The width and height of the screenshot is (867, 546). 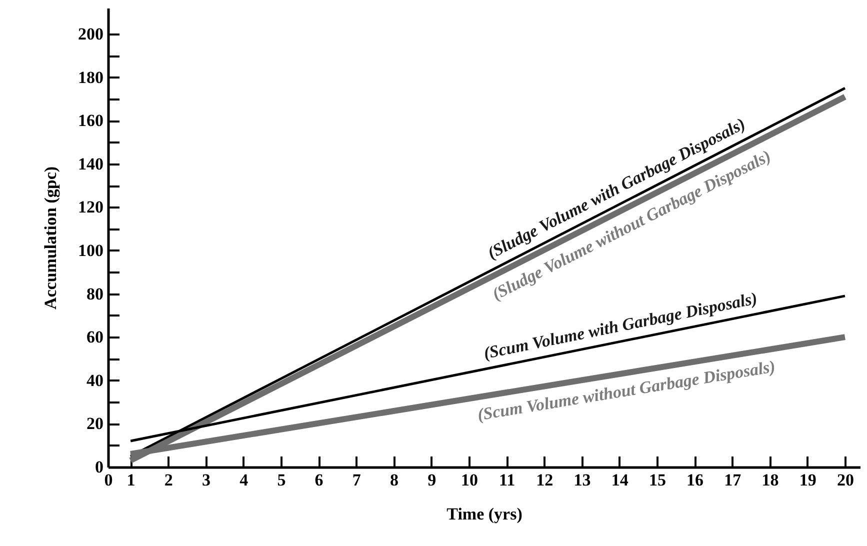 I want to click on x-tick-label: 7, so click(x=357, y=480).